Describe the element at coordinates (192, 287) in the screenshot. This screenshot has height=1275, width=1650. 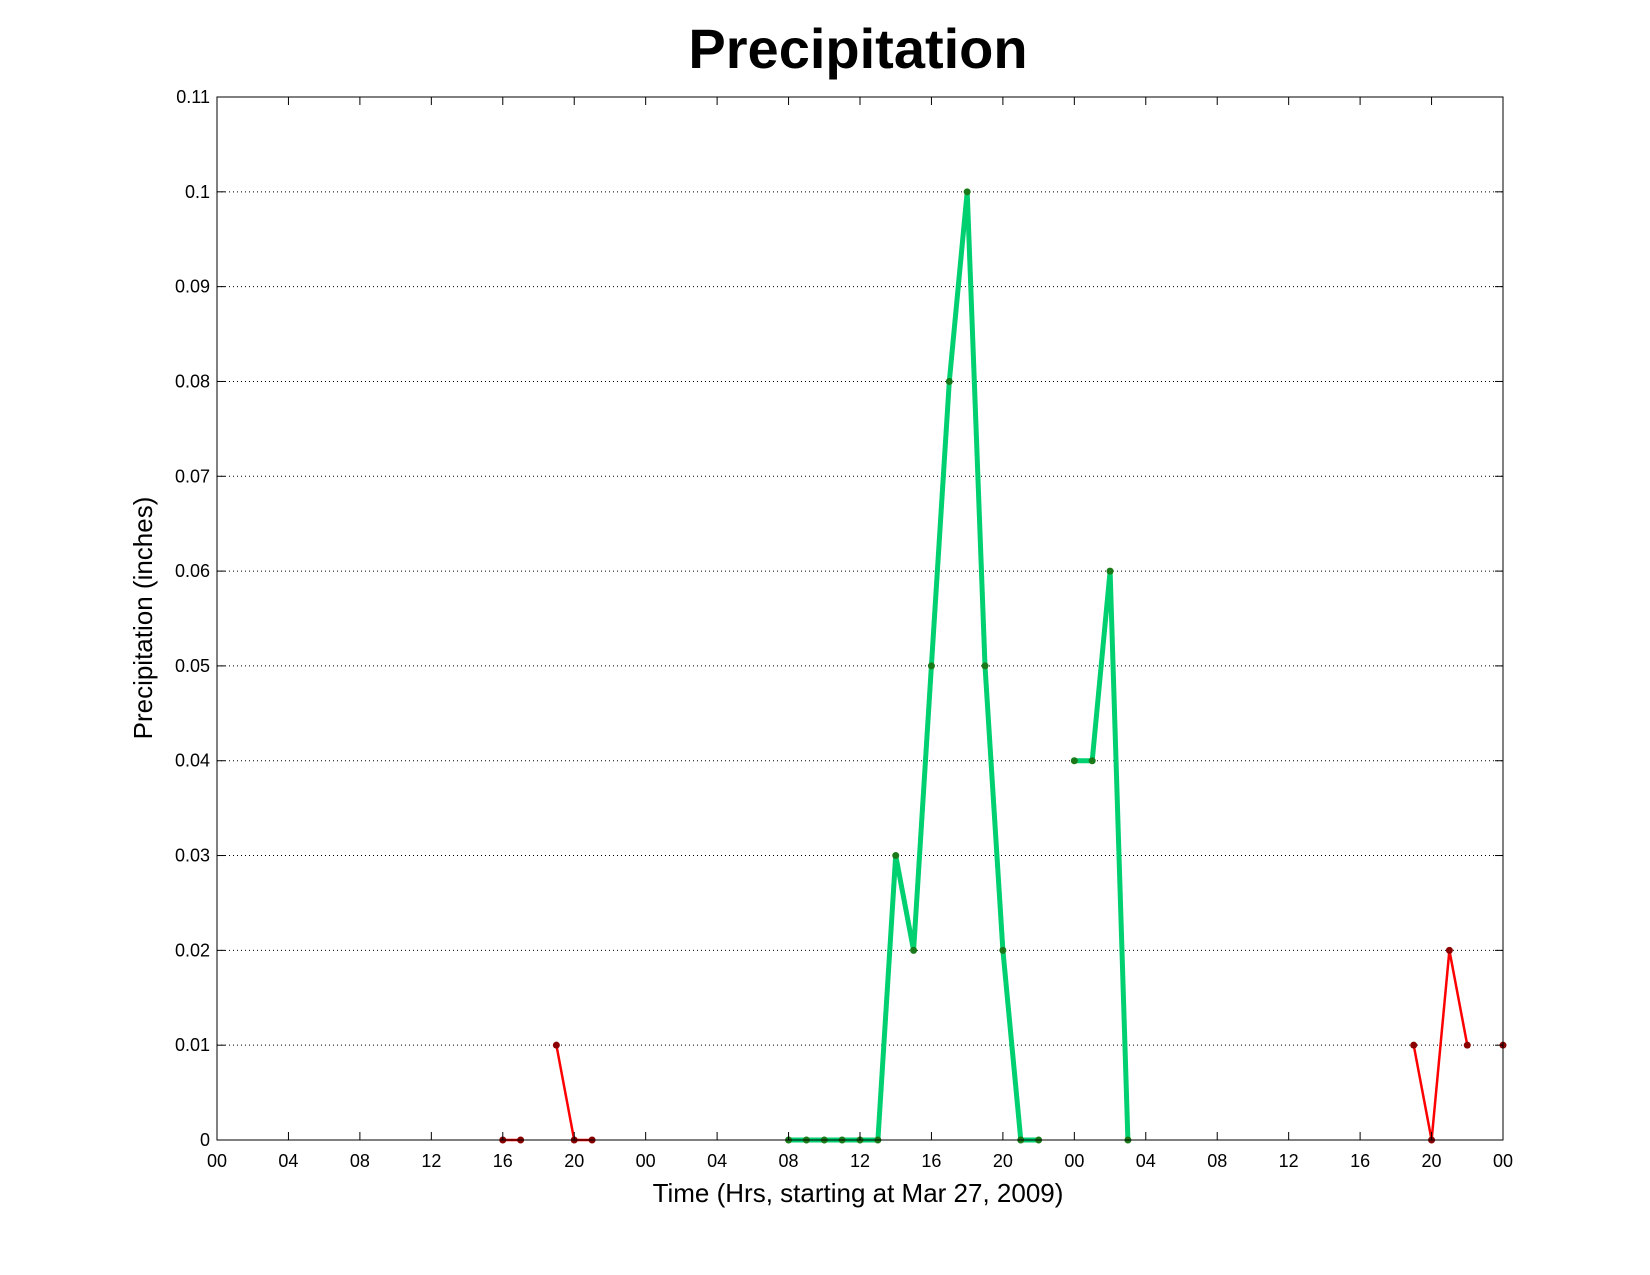
I see `y-tick-label: 0.09` at that location.